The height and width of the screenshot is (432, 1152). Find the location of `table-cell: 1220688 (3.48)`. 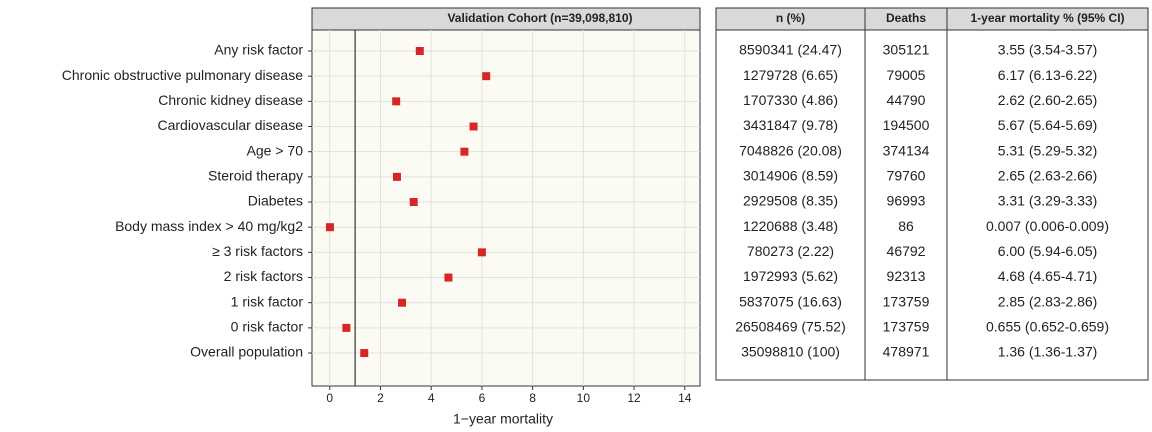

table-cell: 1220688 (3.48) is located at coordinates (790, 226).